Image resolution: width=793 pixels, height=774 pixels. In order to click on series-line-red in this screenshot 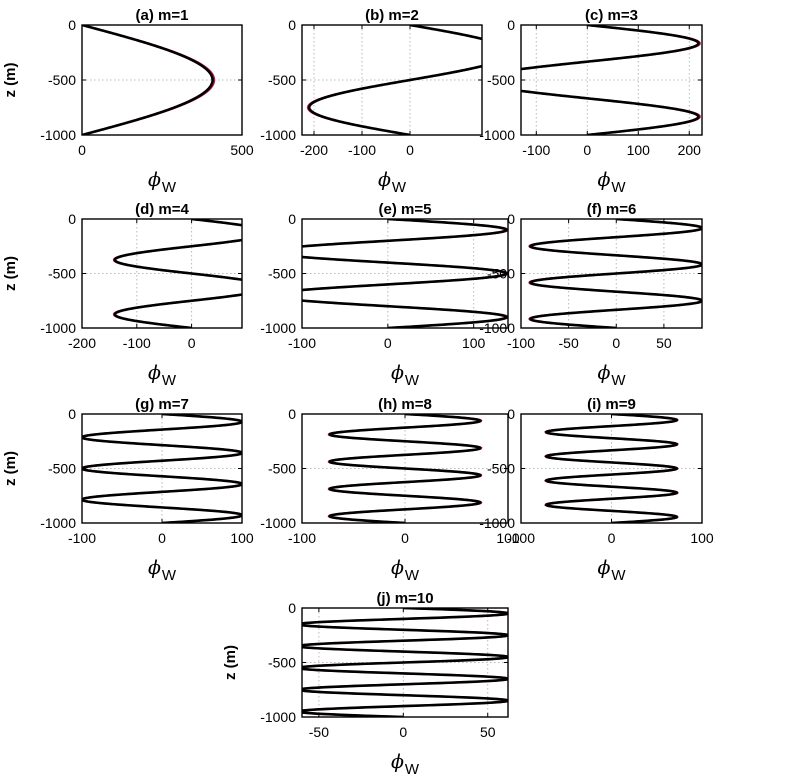, I will do `click(611, 80)`.